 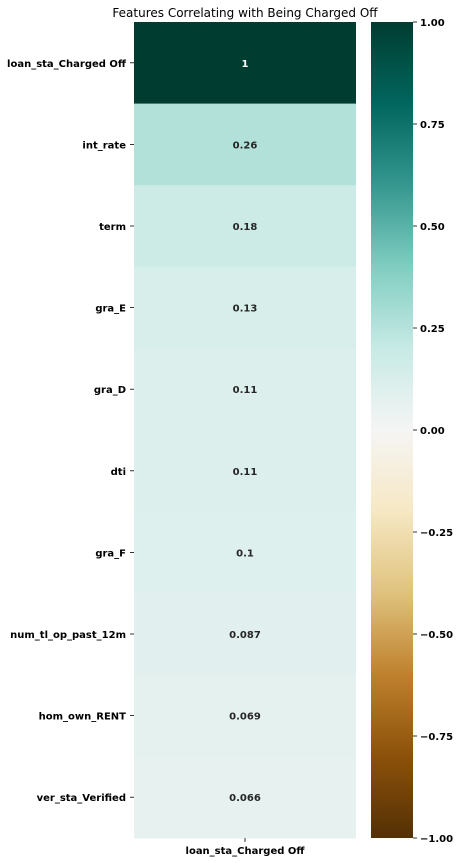 I want to click on row-label: gra_E, so click(x=110, y=309).